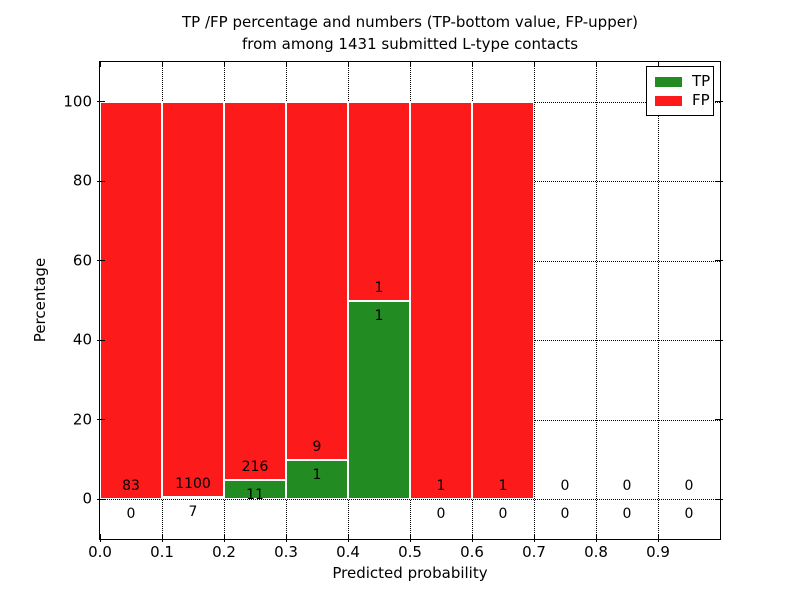 The height and width of the screenshot is (600, 800). Describe the element at coordinates (317, 446) in the screenshot. I see `fp-count-label: 9` at that location.